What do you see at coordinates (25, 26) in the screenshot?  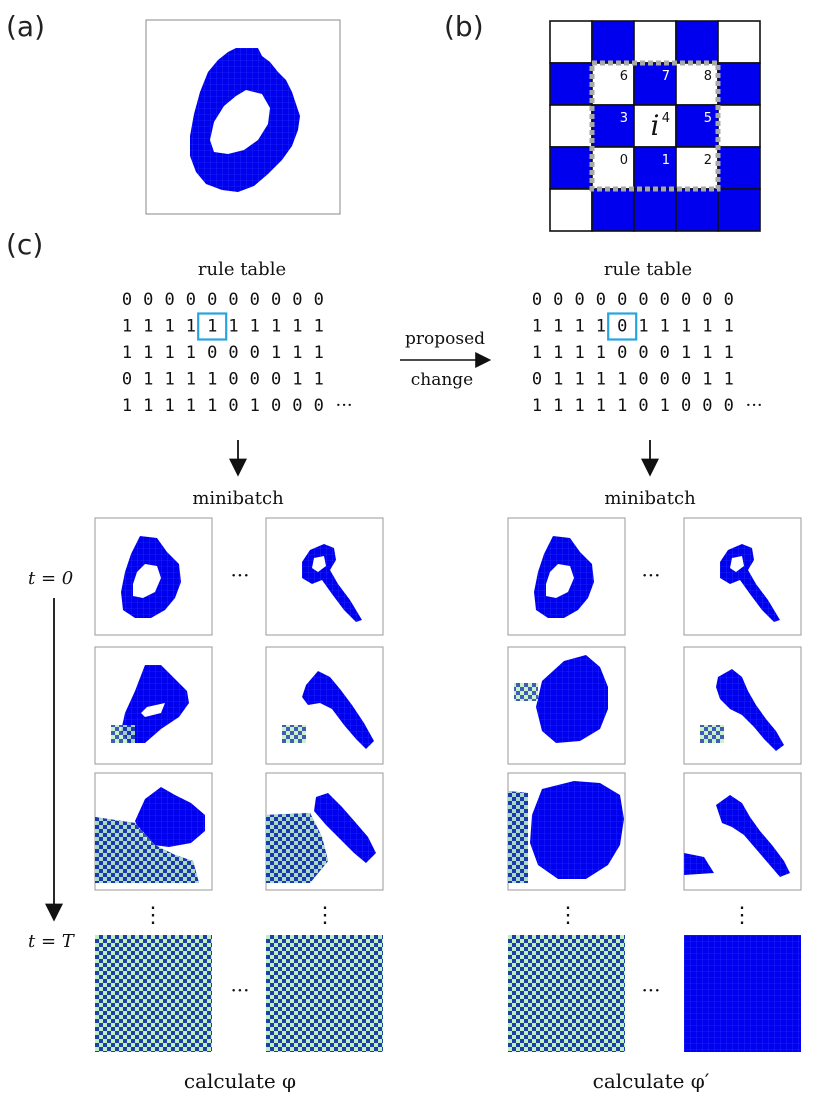 I see `panel-label-a: (a)` at bounding box center [25, 26].